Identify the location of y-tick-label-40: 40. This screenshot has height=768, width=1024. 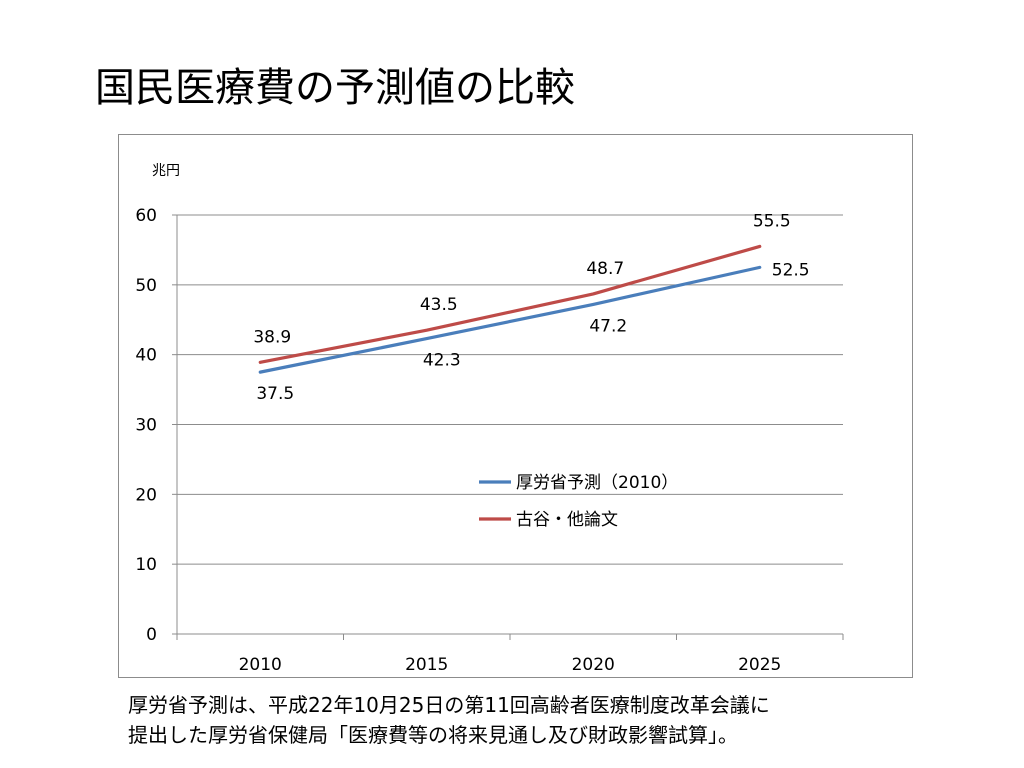
(146, 356).